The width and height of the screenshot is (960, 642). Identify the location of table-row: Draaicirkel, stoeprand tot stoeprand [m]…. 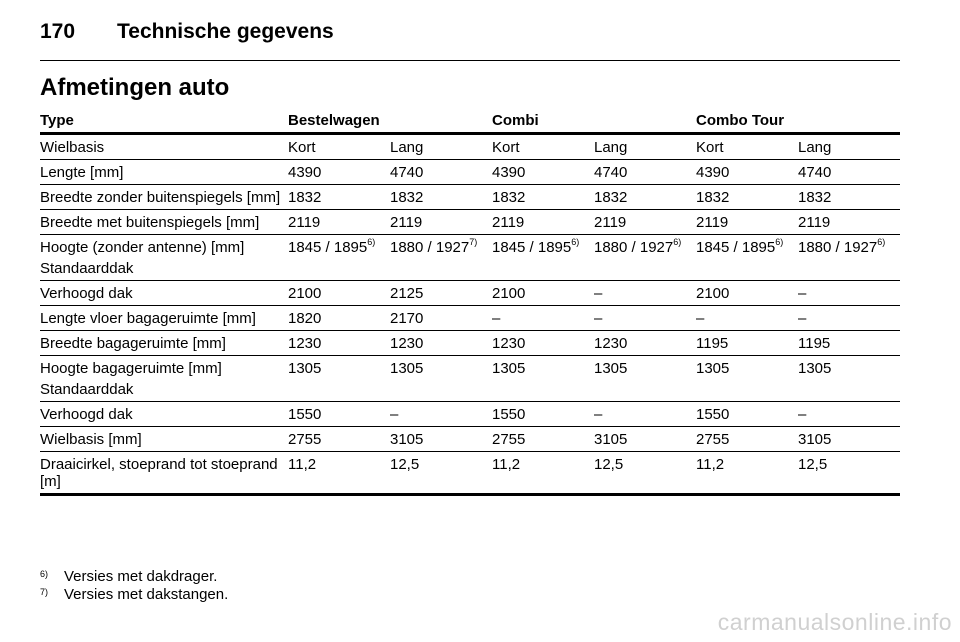
(470, 473).